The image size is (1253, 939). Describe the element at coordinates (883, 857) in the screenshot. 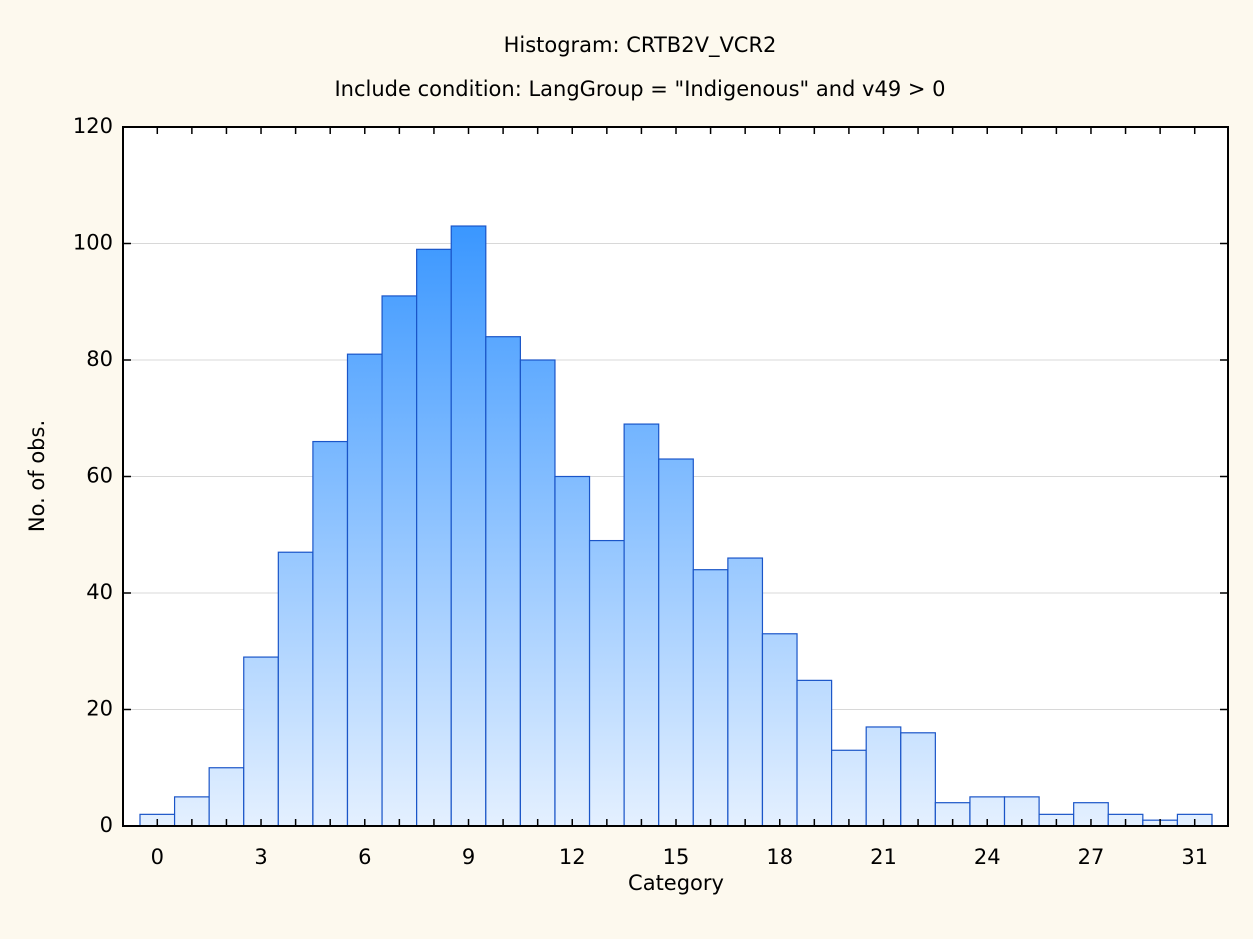

I see `x-tick-label: 21` at that location.